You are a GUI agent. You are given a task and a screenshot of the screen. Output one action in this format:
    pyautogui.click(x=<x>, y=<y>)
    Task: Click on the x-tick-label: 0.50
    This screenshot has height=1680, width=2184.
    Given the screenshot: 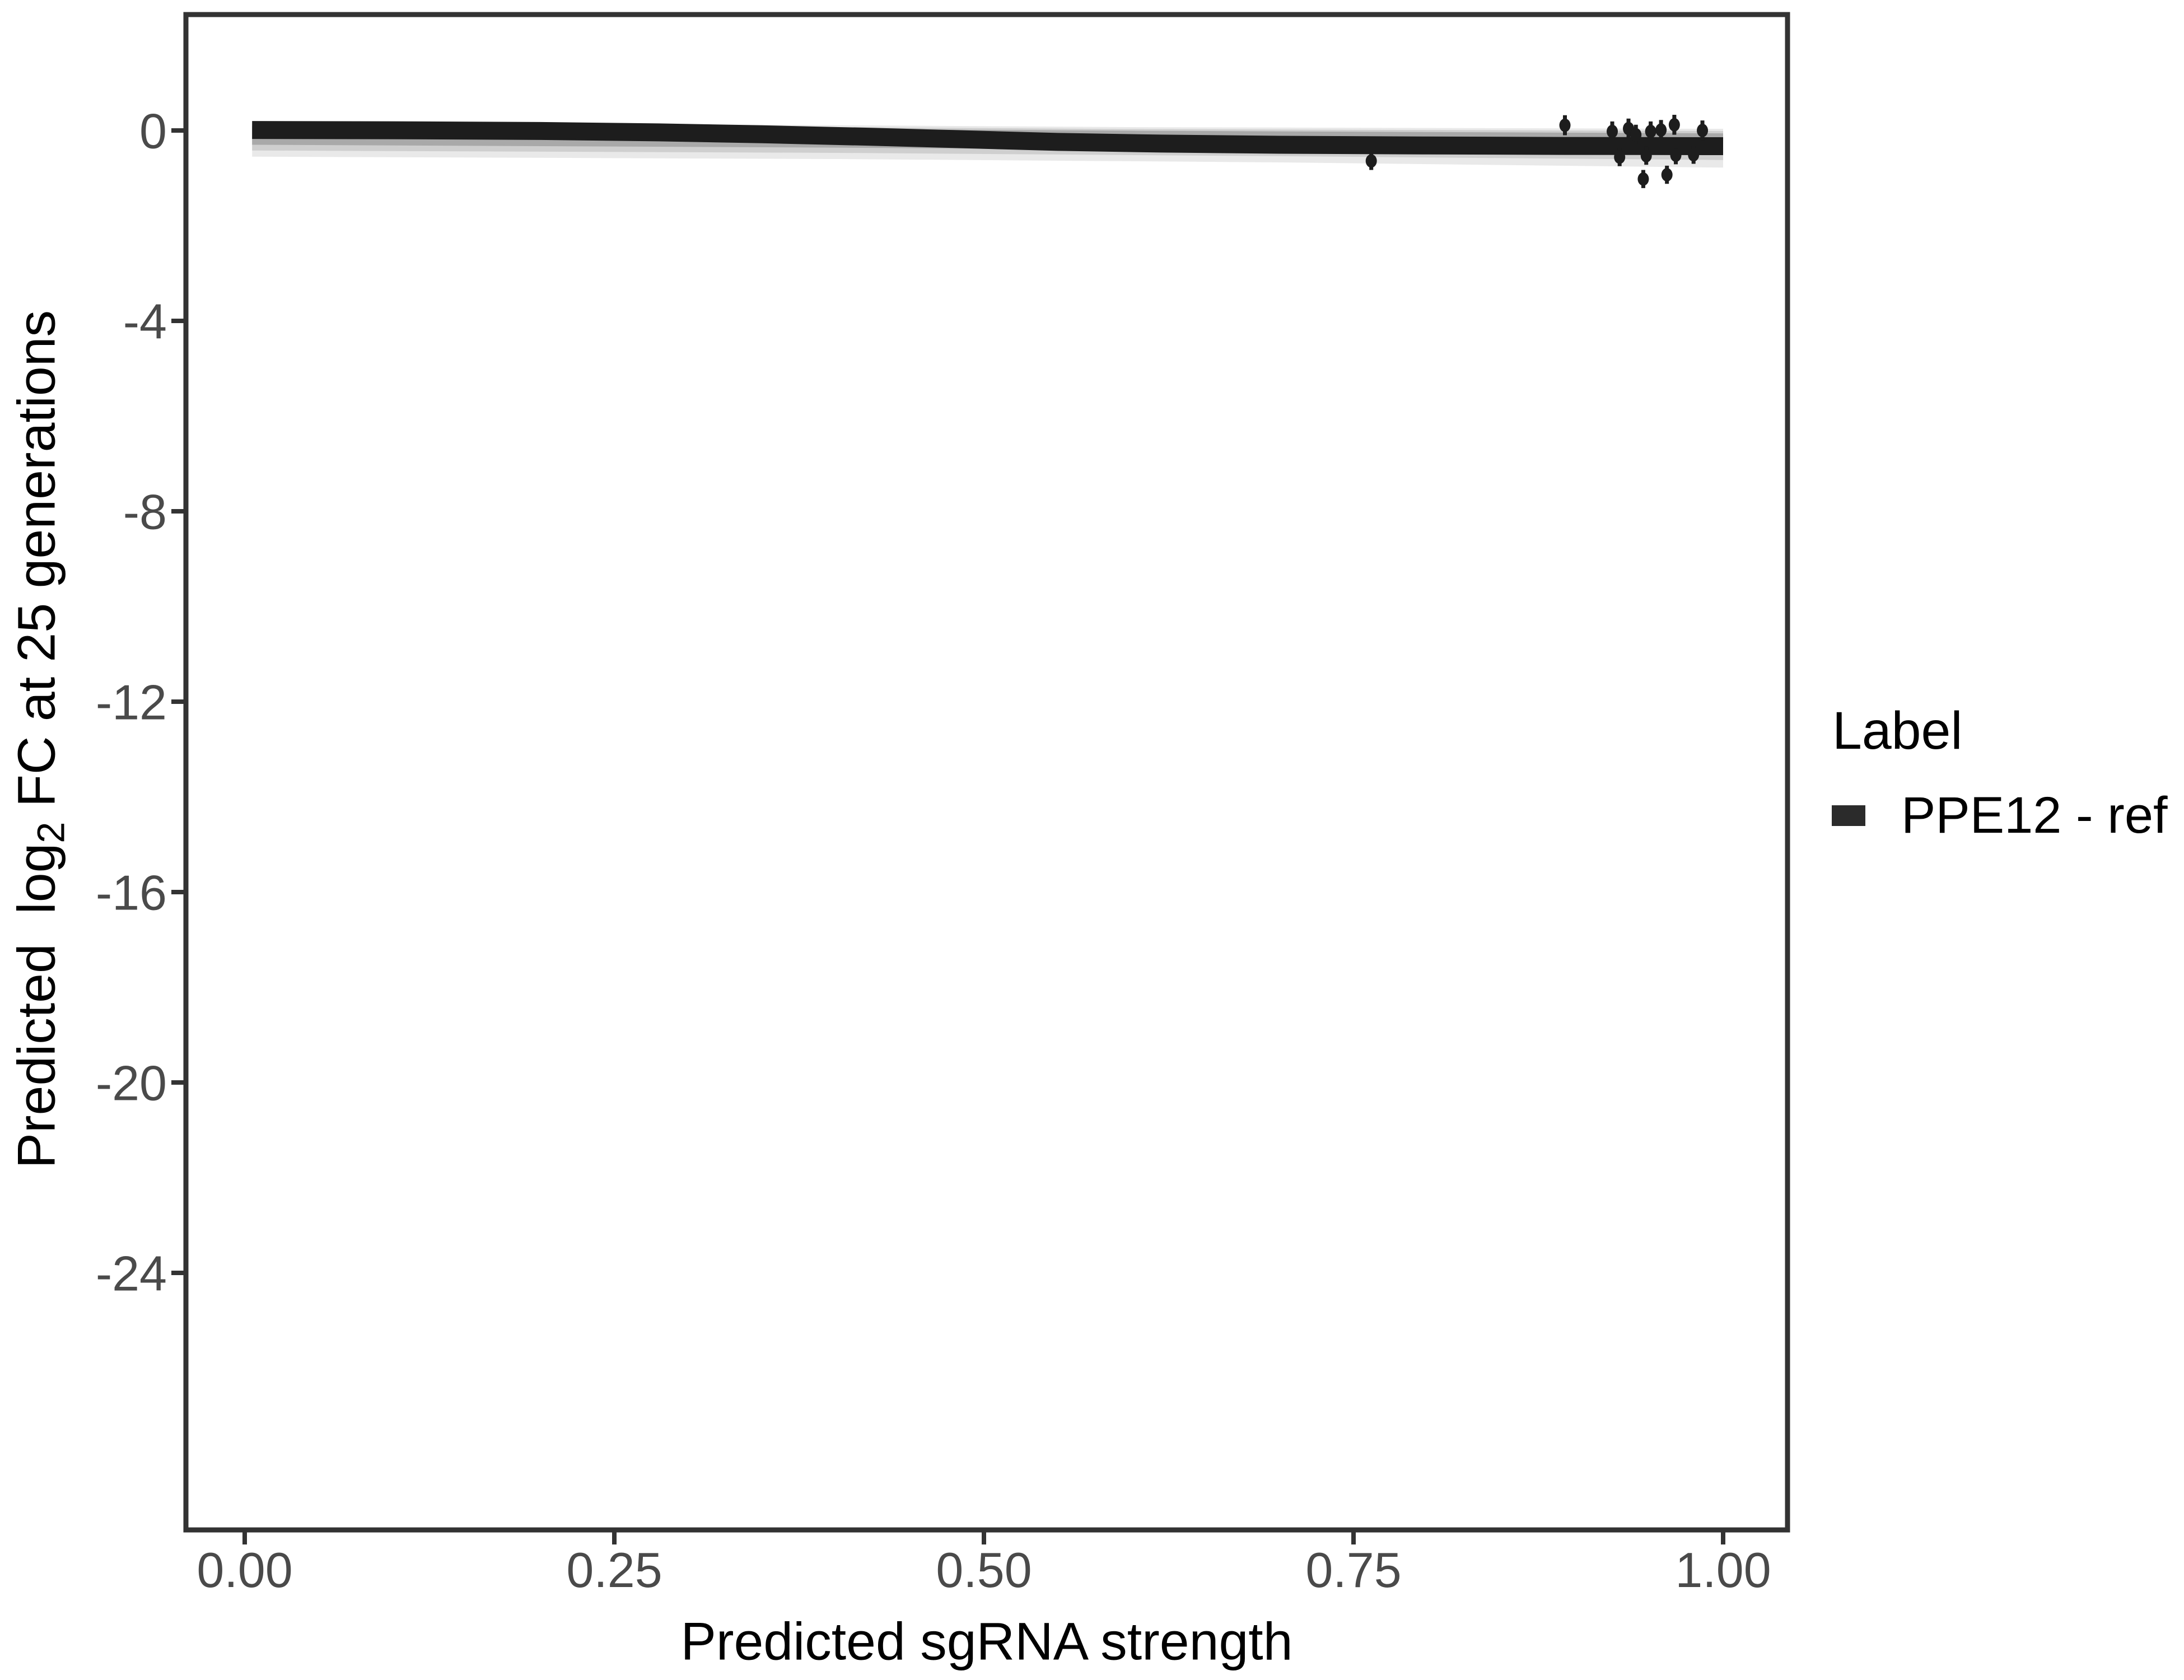 What is the action you would take?
    pyautogui.click(x=984, y=1570)
    